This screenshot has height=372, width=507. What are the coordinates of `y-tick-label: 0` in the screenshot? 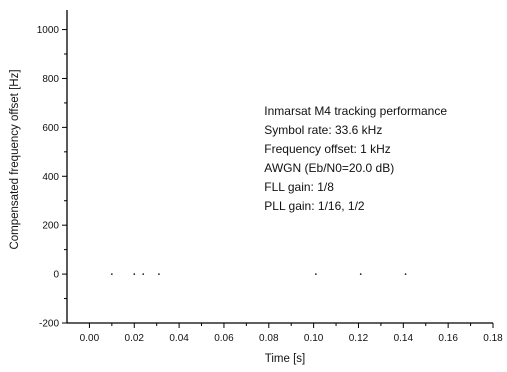 It's located at (56, 275).